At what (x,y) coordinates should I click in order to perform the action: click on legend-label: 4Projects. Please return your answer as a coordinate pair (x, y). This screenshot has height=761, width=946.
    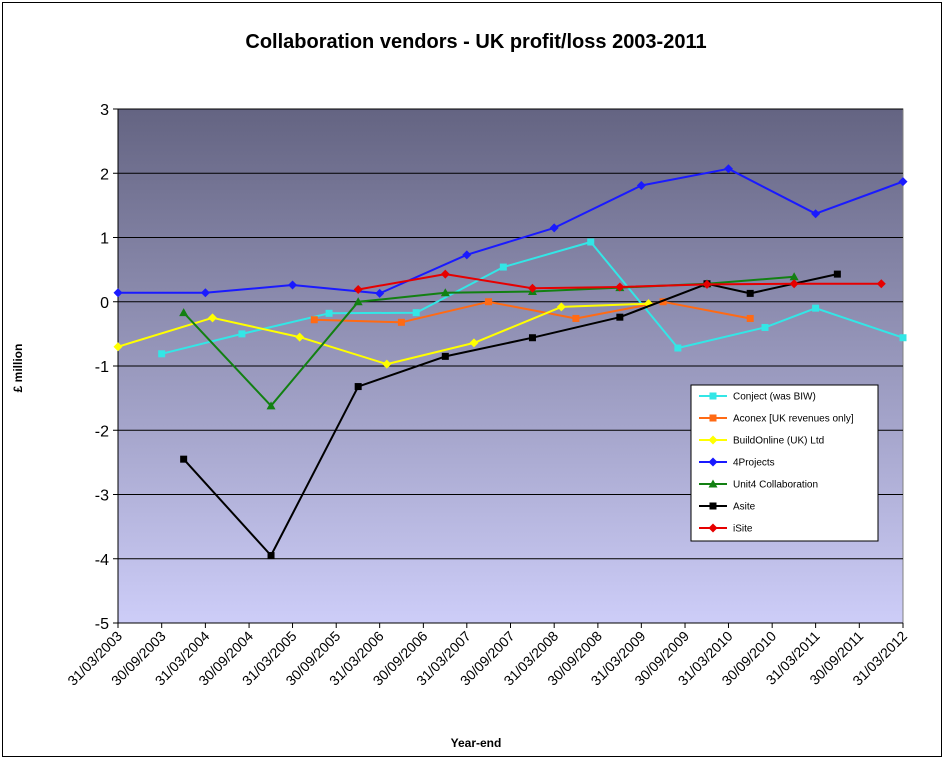
    Looking at the image, I should click on (754, 463).